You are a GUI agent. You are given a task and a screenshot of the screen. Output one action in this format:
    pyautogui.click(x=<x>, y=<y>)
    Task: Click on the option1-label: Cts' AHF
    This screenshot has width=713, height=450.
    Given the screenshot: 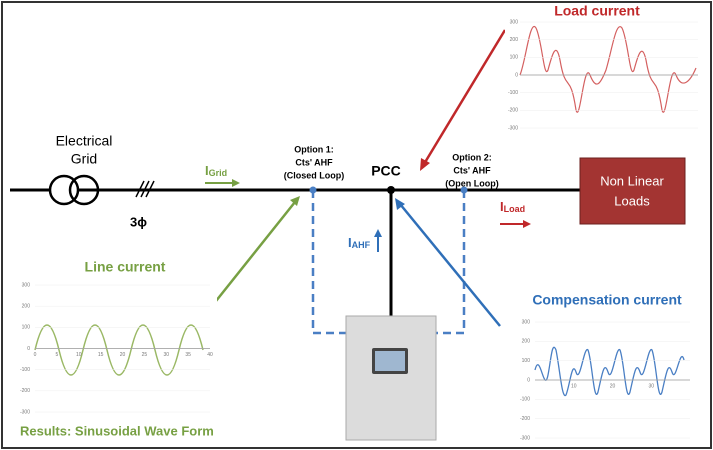 What is the action you would take?
    pyautogui.click(x=314, y=162)
    